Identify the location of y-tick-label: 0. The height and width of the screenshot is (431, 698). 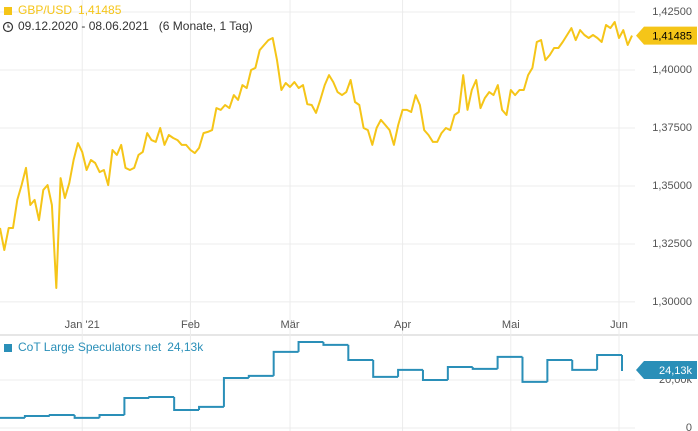
(689, 426).